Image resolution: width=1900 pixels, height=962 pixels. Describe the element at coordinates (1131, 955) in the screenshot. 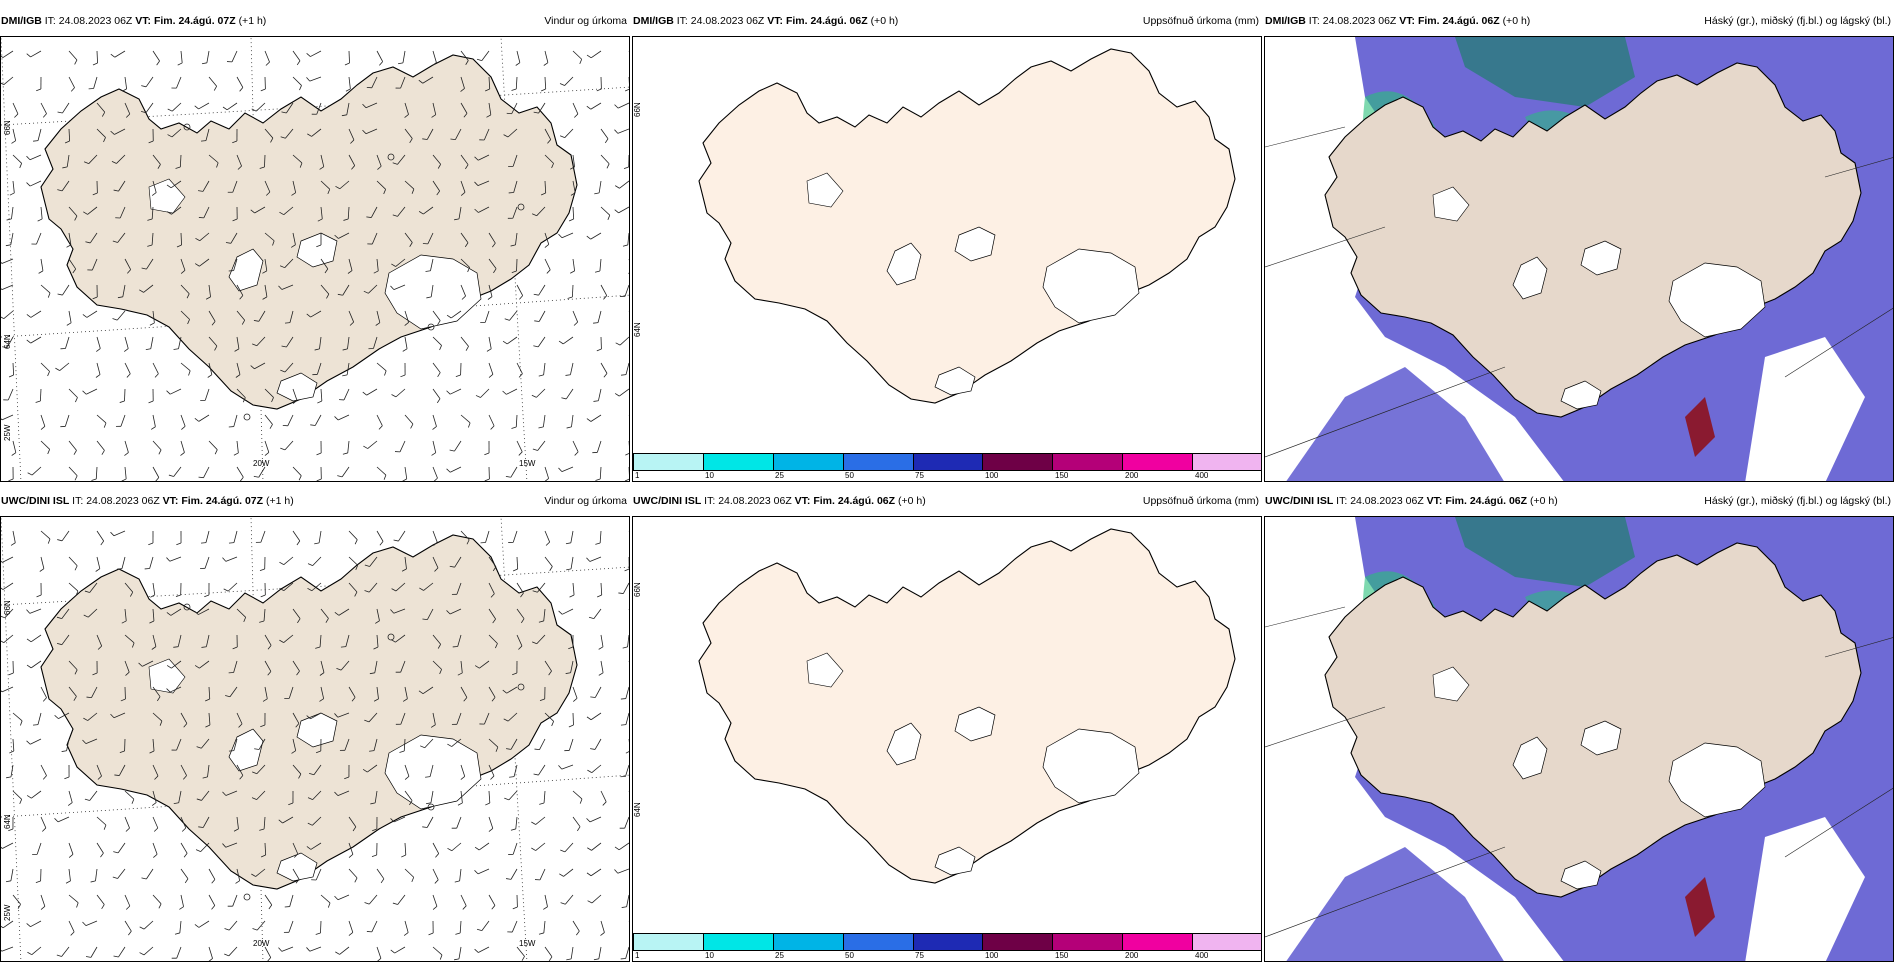

I see `colorbar-tick: 200` at that location.